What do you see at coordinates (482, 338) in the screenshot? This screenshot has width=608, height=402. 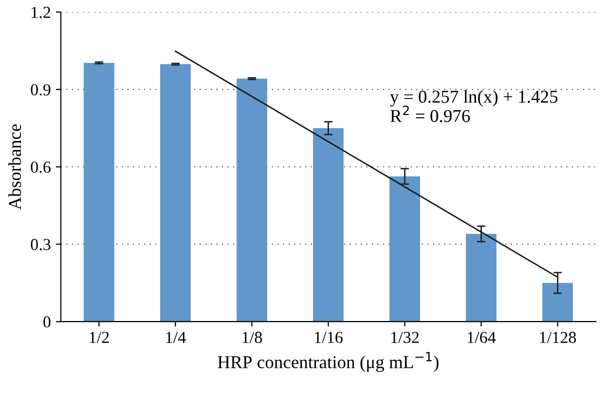 I see `x-tick-label: 1/64` at bounding box center [482, 338].